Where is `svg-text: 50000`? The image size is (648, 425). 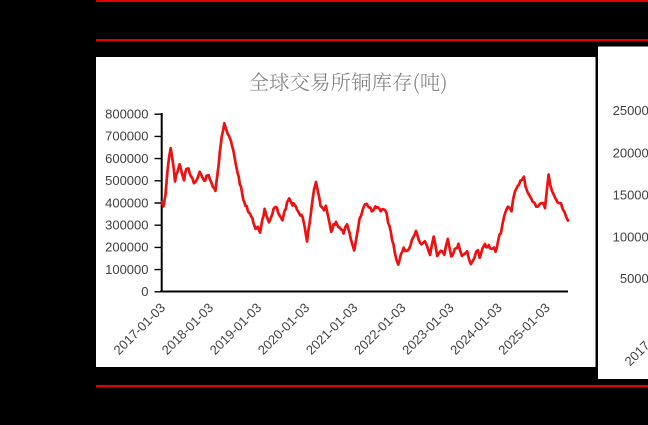 svg-text: 50000 is located at coordinates (634, 278).